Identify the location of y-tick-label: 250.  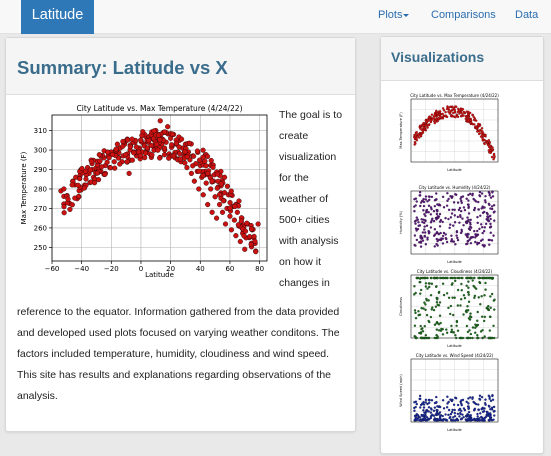
(40, 248).